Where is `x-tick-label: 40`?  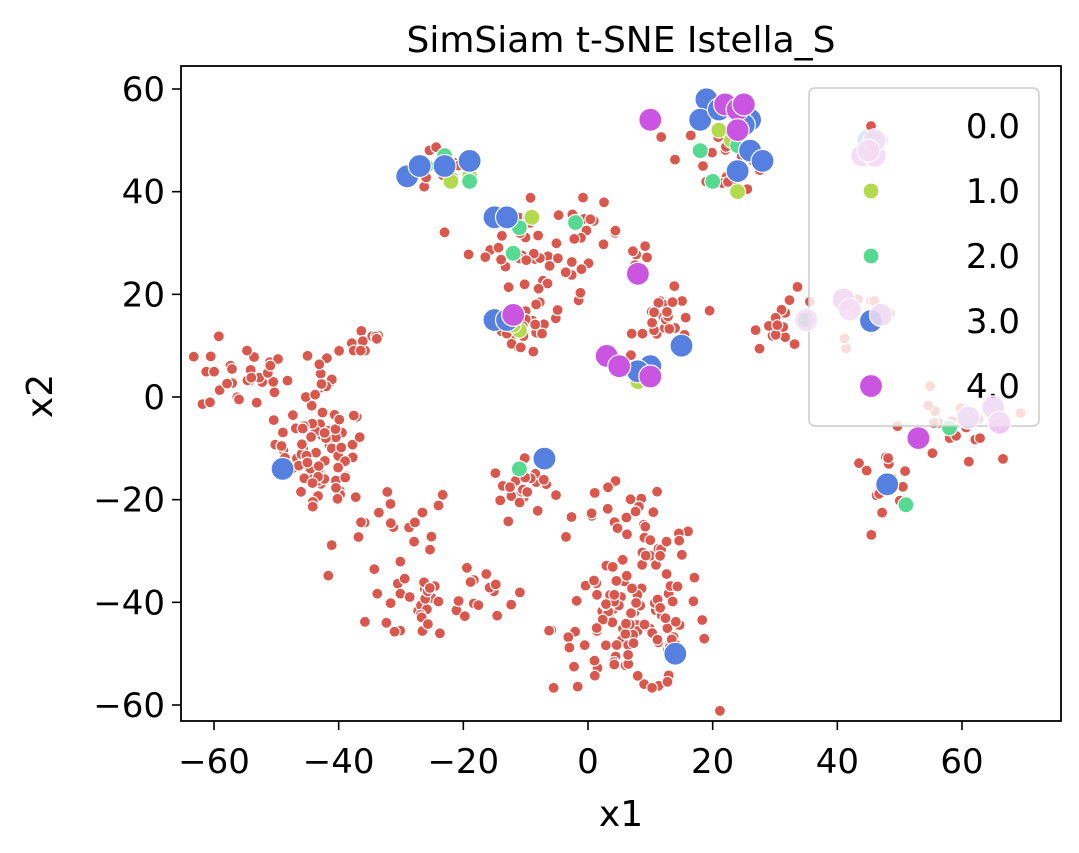 x-tick-label: 40 is located at coordinates (837, 762).